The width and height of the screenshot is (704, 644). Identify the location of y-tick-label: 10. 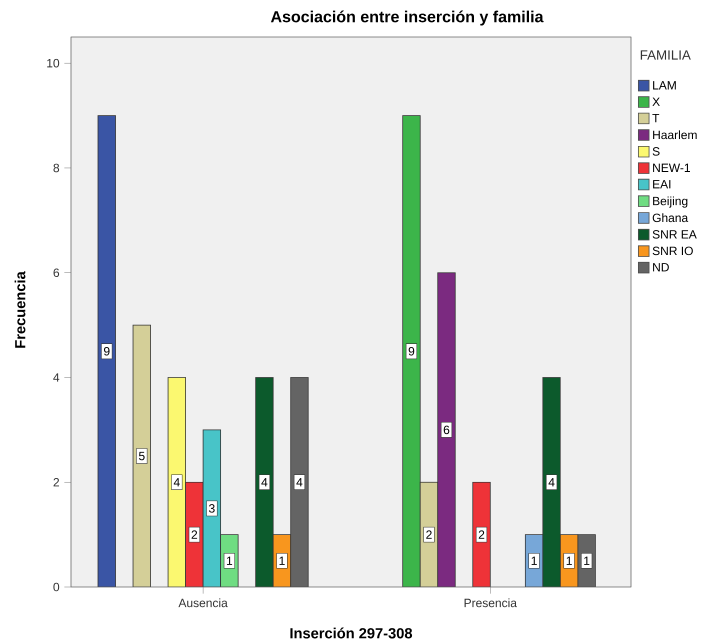
(53, 63).